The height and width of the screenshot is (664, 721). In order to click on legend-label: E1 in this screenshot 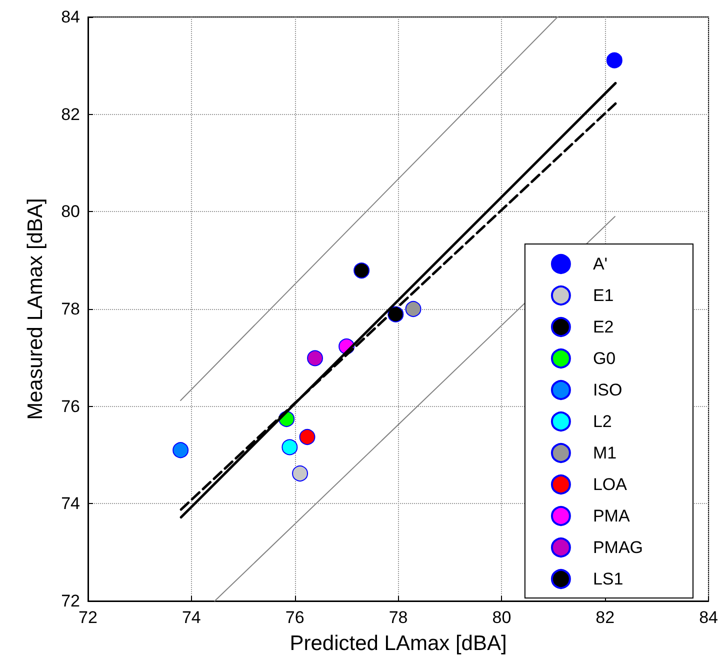, I will do `click(603, 295)`.